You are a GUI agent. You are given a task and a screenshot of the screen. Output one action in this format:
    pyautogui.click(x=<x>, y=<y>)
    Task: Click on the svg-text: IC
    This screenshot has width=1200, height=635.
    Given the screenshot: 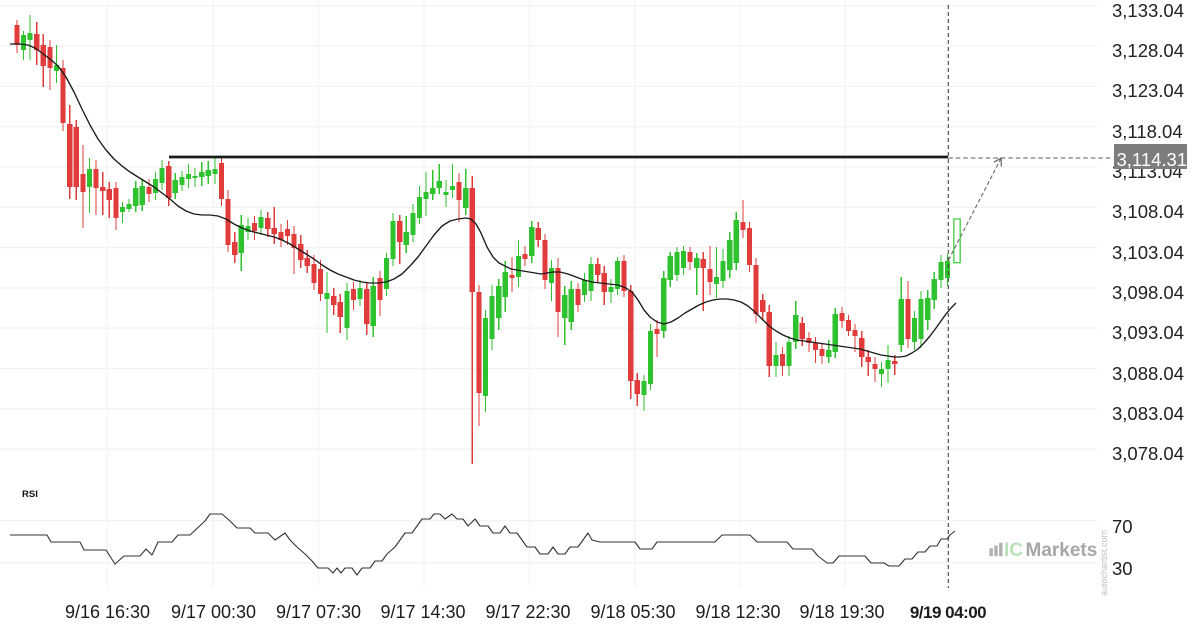 What is the action you would take?
    pyautogui.click(x=1013, y=550)
    